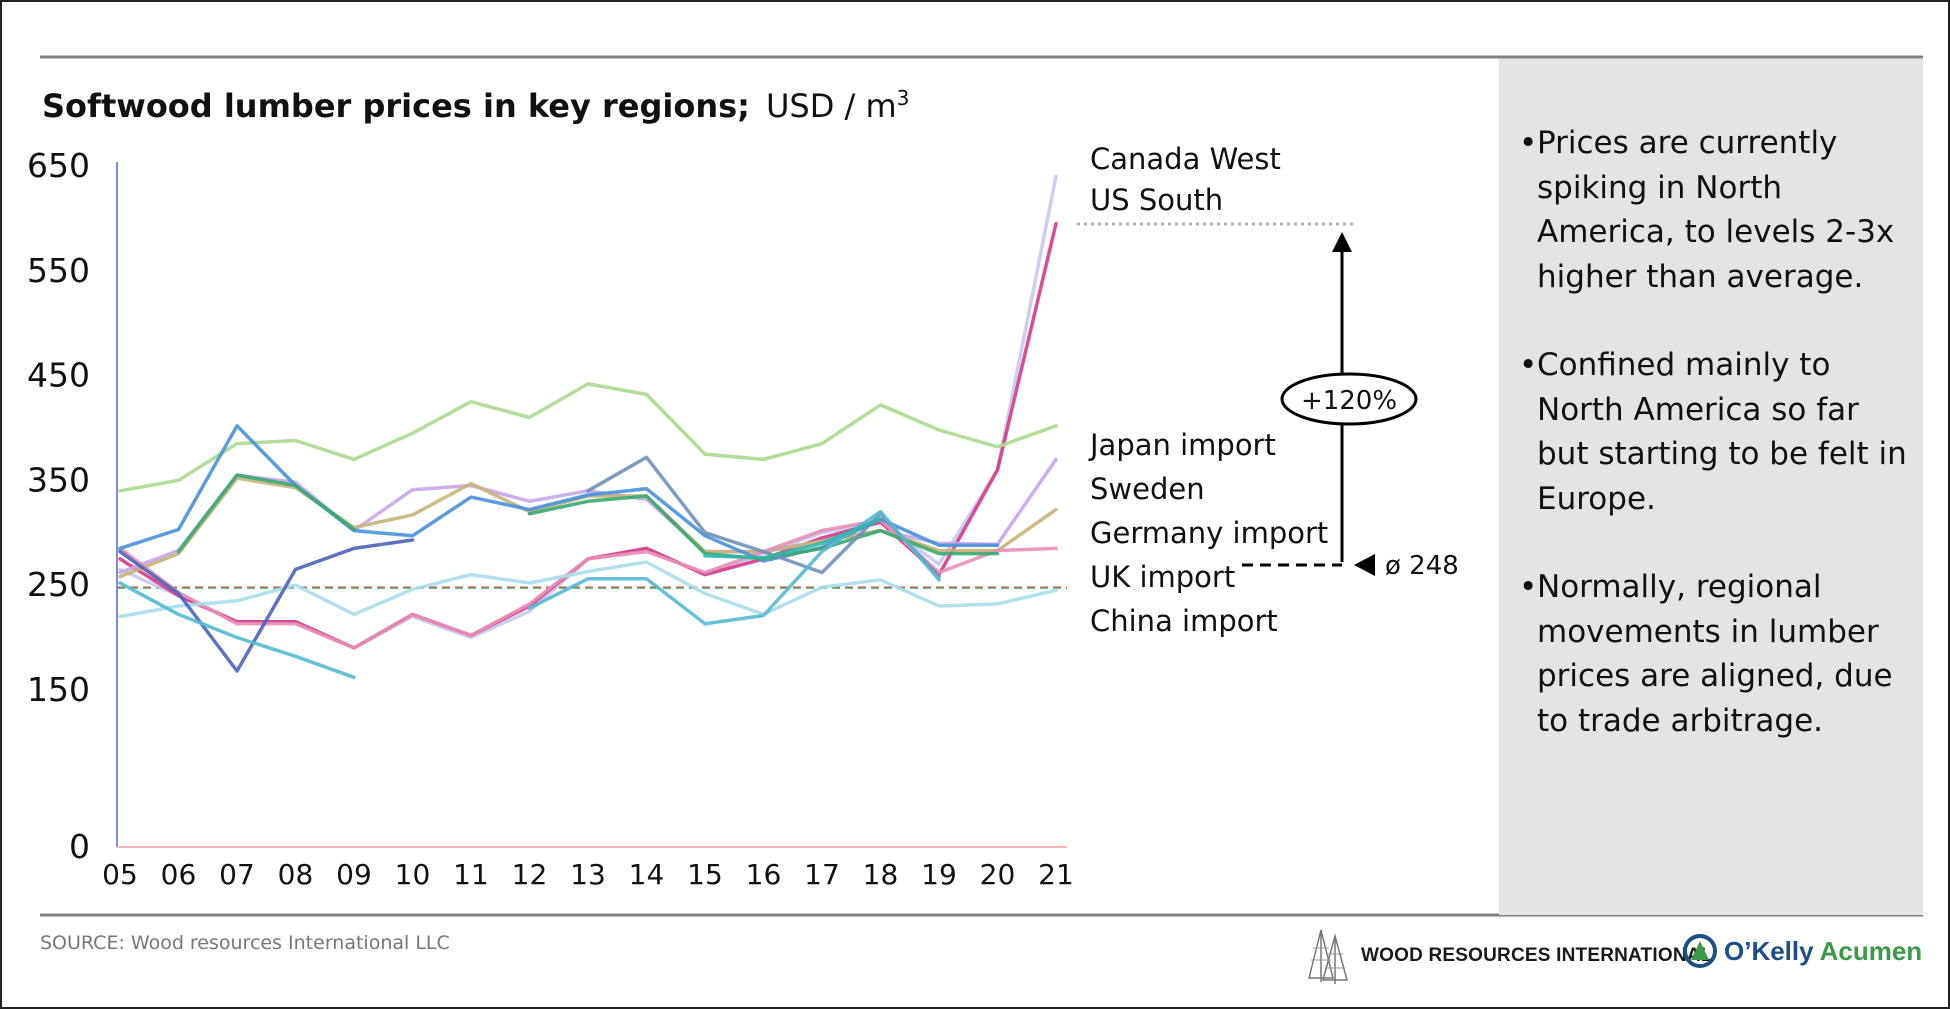 The image size is (1950, 1009). Describe the element at coordinates (764, 874) in the screenshot. I see `x-tick-label: 16` at that location.